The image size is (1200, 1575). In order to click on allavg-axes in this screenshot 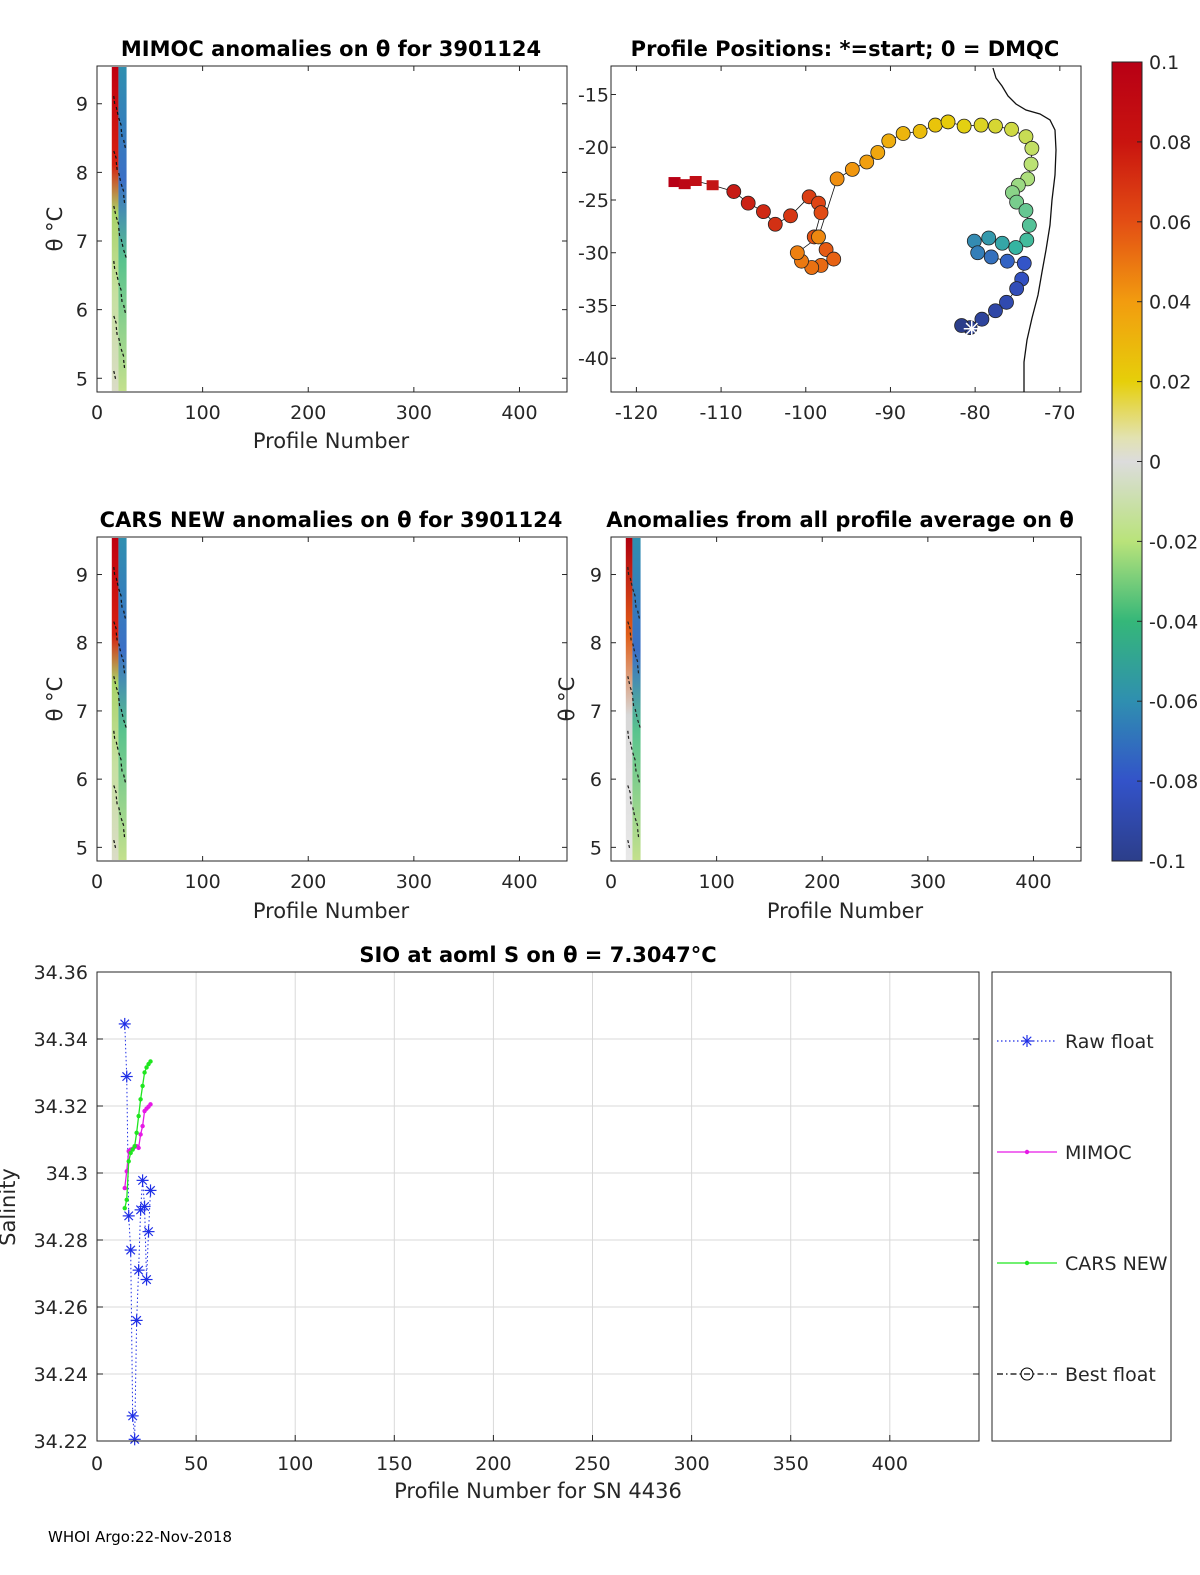, I will do `click(846, 699)`.